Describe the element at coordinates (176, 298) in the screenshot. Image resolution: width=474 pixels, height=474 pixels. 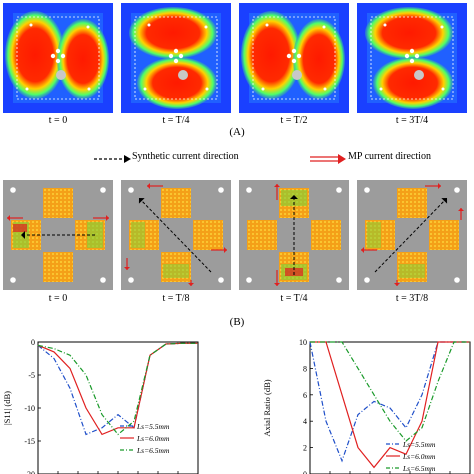
I see `time-label: t = T/8` at that location.